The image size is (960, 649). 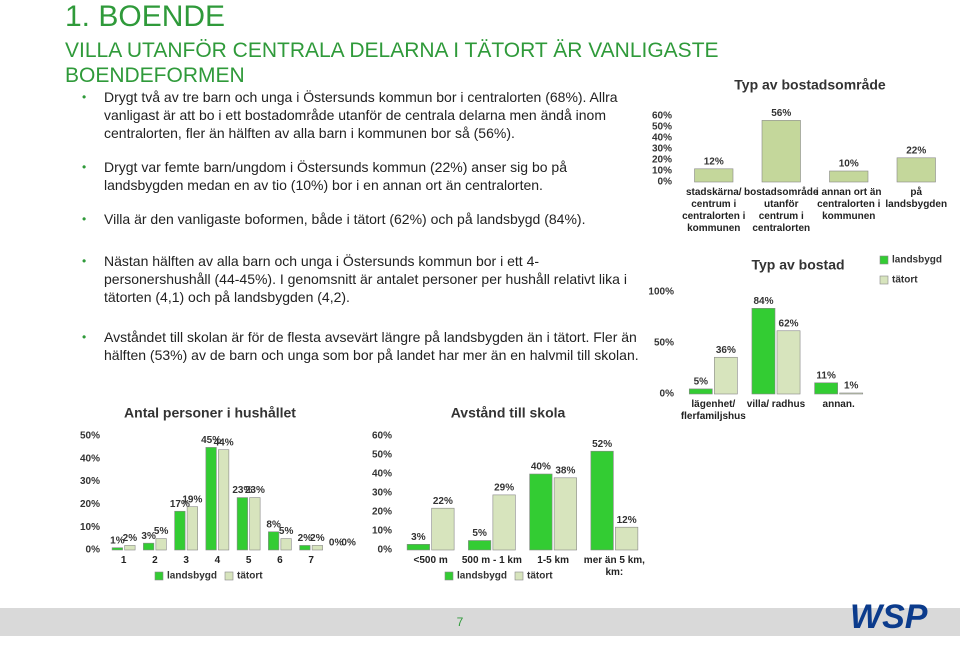 What do you see at coordinates (186, 560) in the screenshot?
I see `x-tick-label: 3` at bounding box center [186, 560].